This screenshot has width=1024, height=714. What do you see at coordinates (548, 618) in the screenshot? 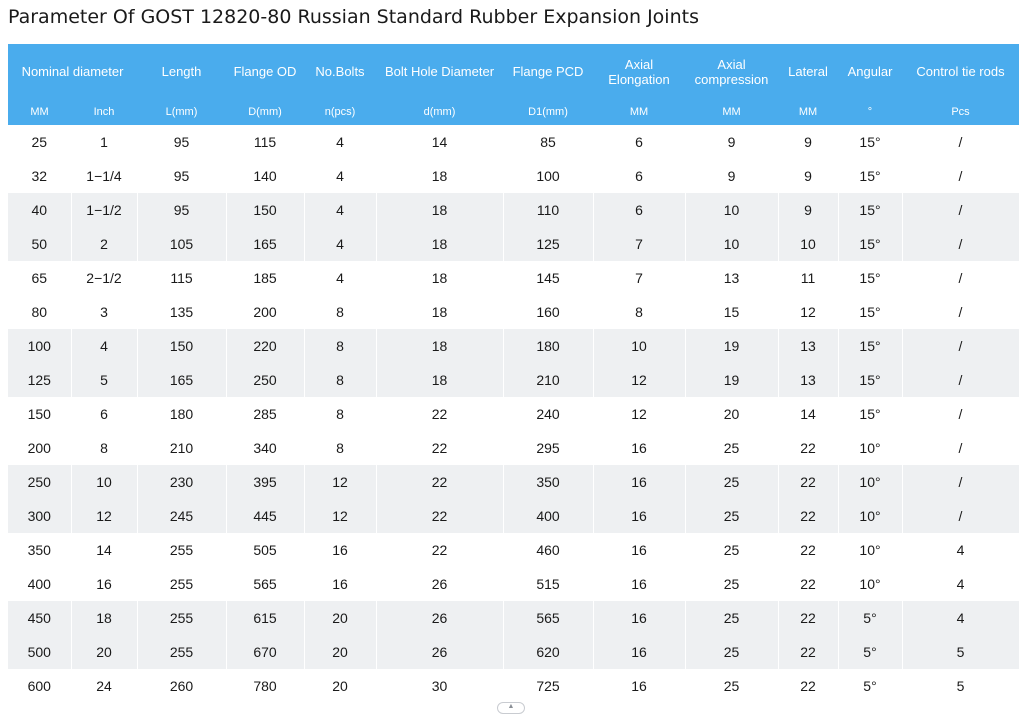
I see `cell-flange-pcd: 565` at bounding box center [548, 618].